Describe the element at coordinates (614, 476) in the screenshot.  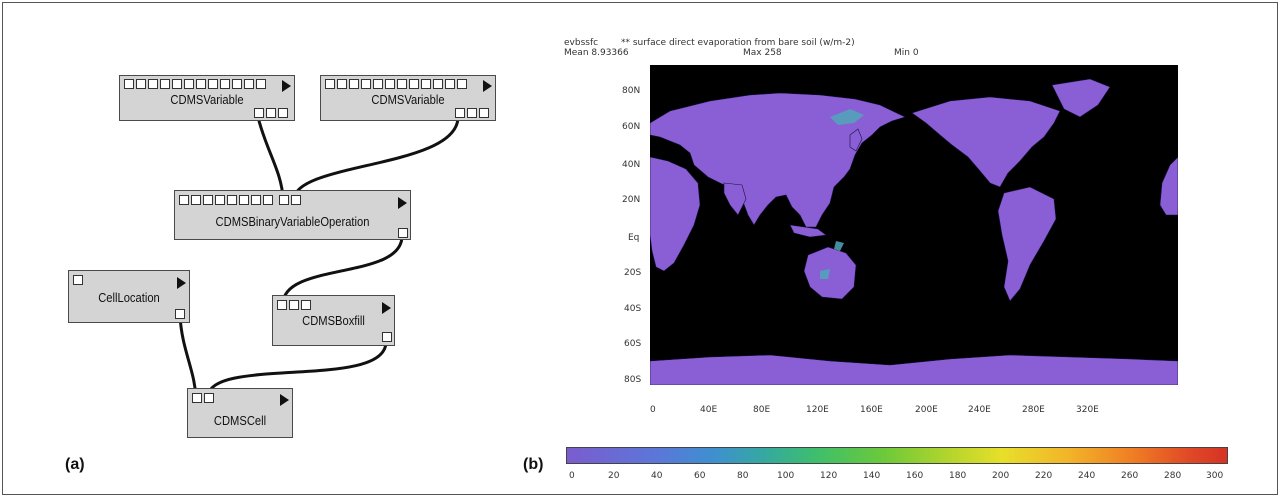
I see `colorbar-tick-label: 20` at that location.